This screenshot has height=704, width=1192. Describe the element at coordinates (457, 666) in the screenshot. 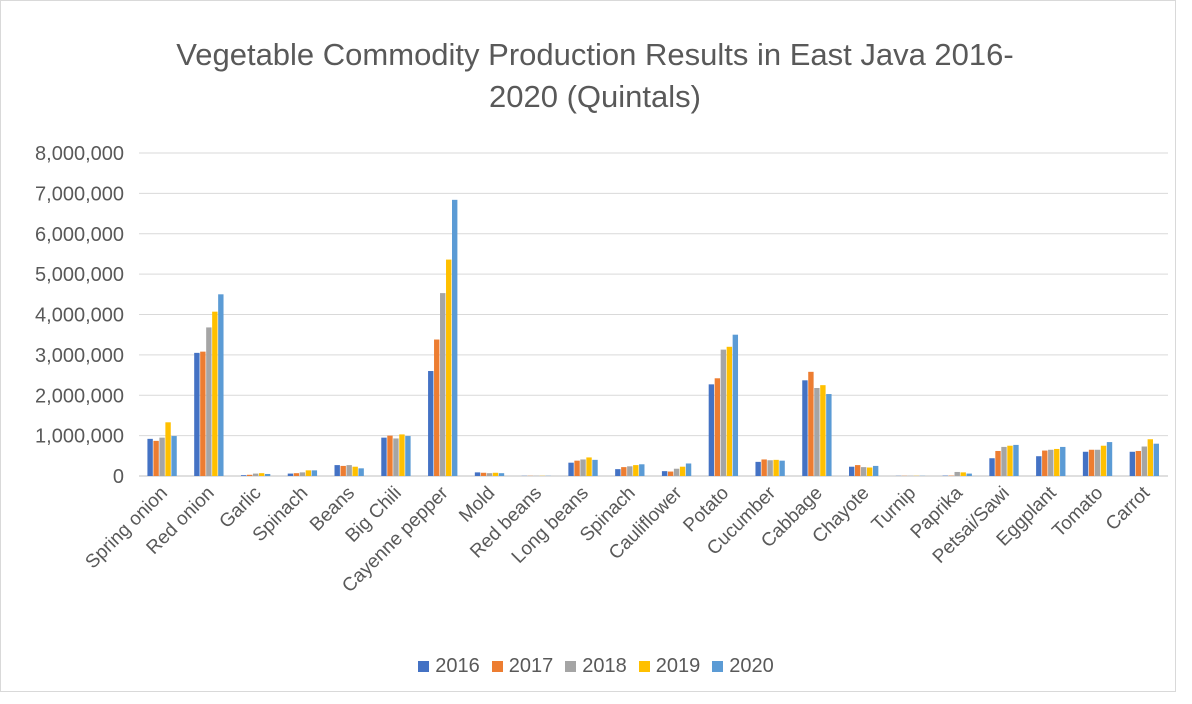

I see `legend-label: 2016` at that location.